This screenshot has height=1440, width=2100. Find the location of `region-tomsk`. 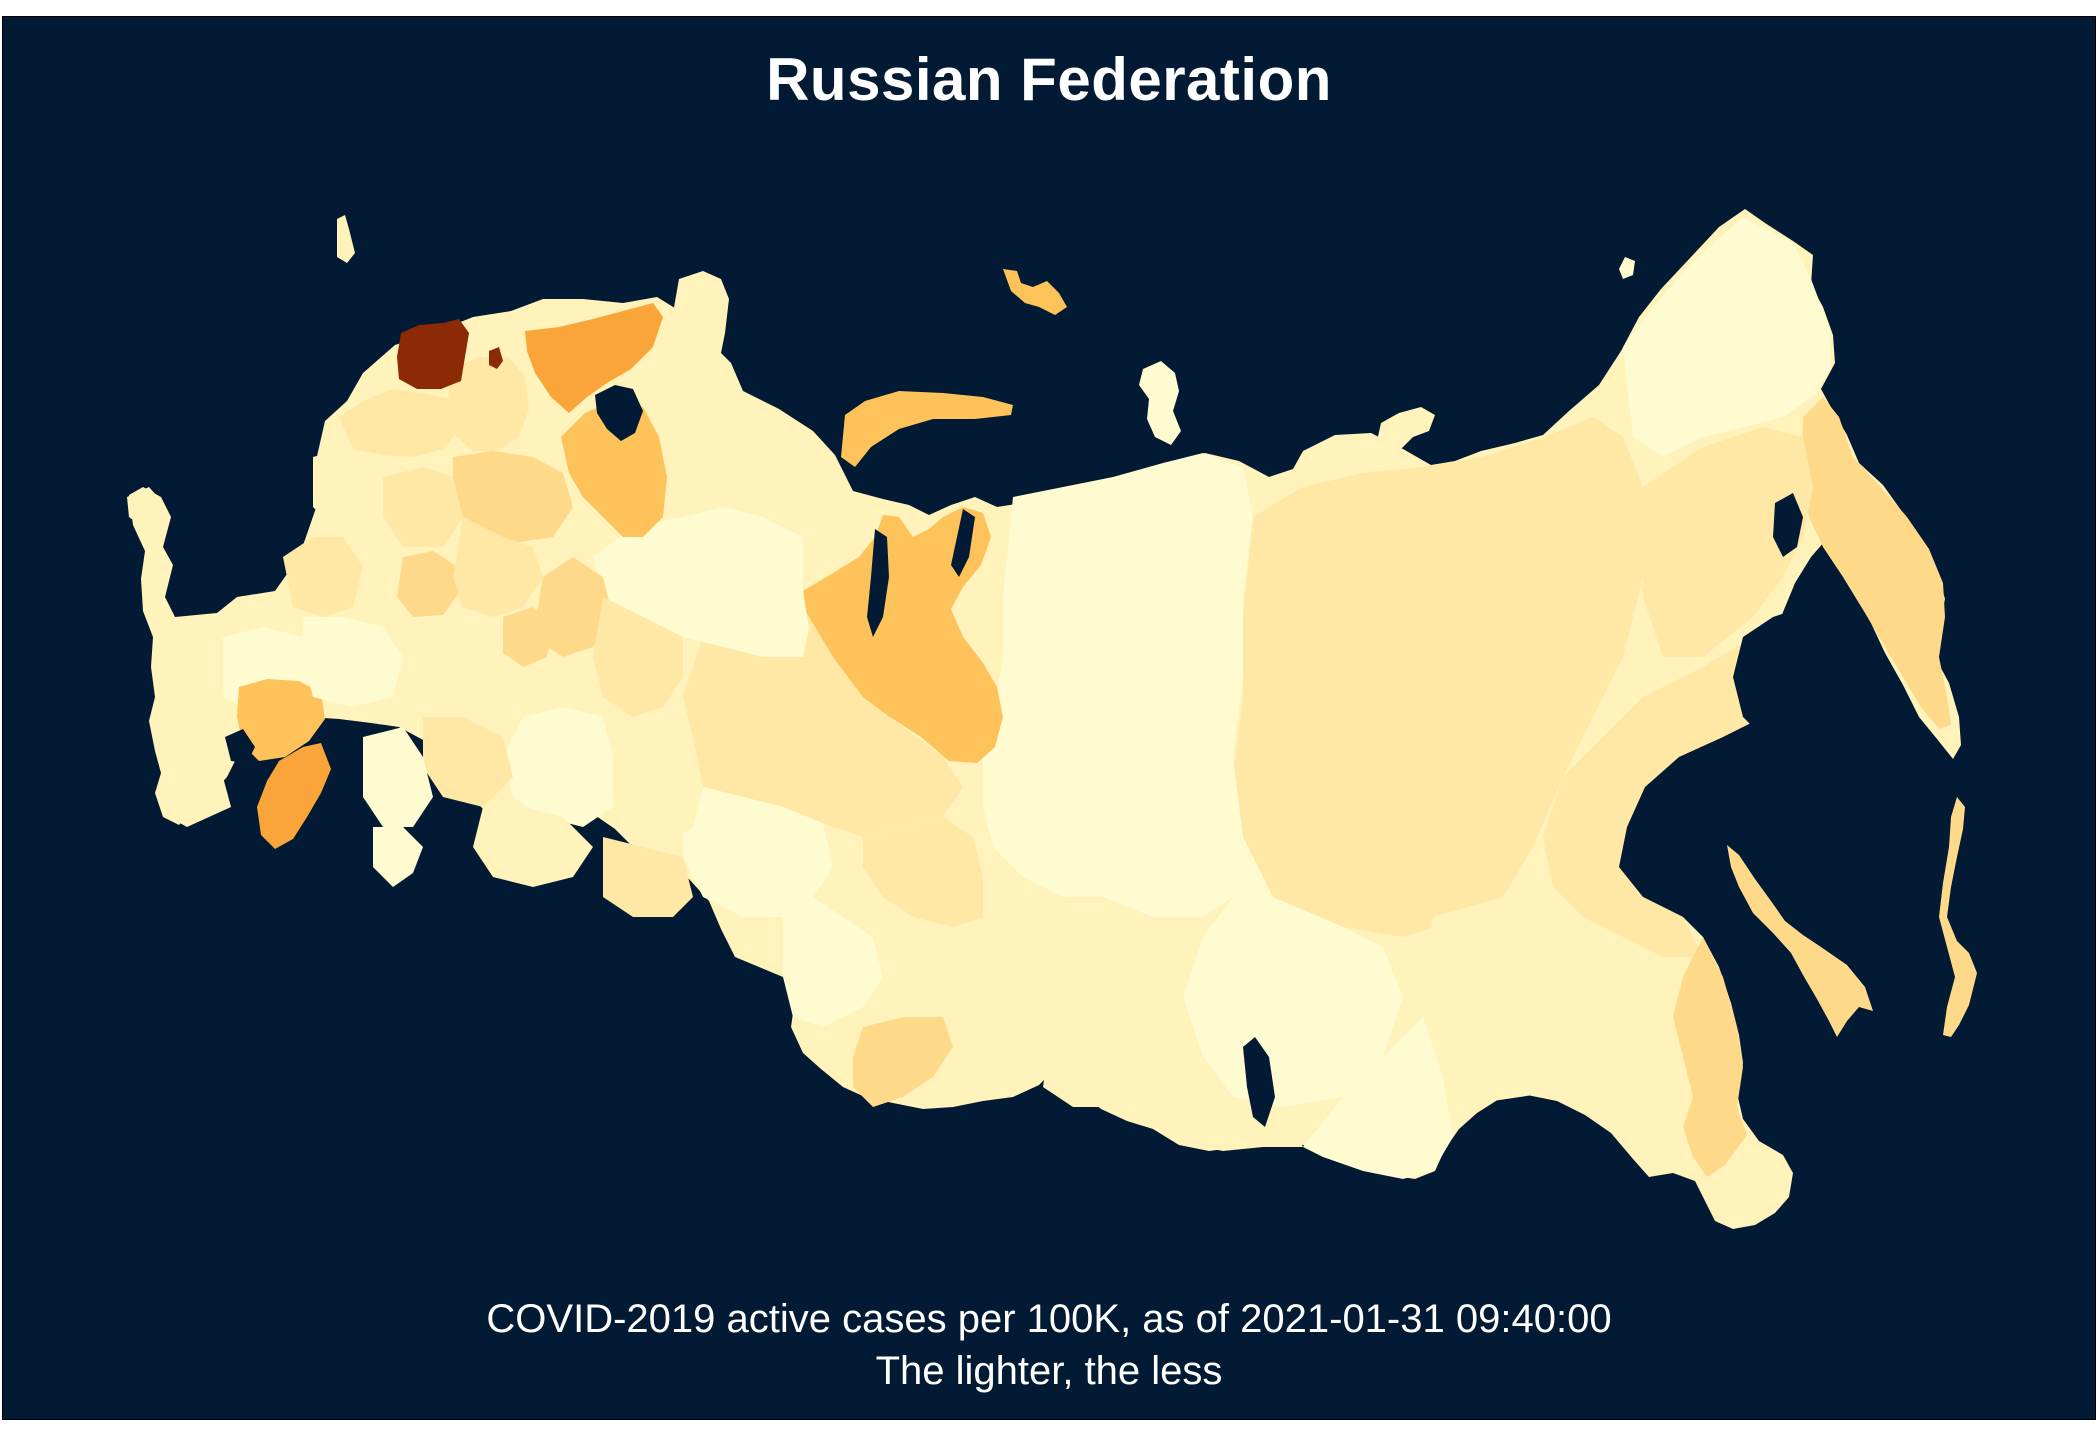

region-tomsk is located at coordinates (923, 872).